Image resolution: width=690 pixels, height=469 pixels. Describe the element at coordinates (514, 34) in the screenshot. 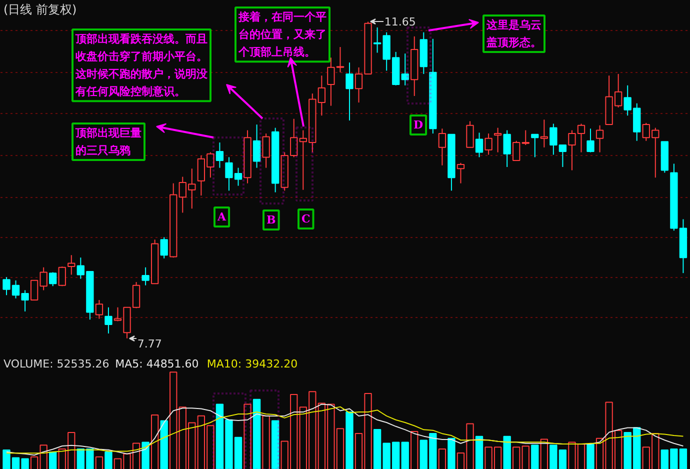

I see `annotation: 这里是乌云盖顶形态。` at that location.